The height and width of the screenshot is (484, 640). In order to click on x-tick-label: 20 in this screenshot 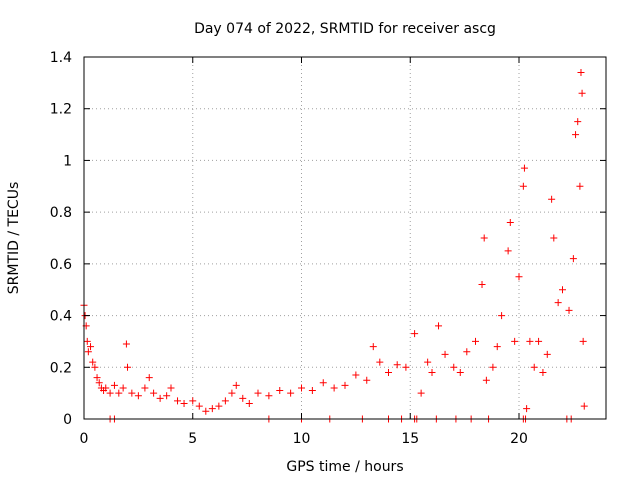, I will do `click(519, 439)`.